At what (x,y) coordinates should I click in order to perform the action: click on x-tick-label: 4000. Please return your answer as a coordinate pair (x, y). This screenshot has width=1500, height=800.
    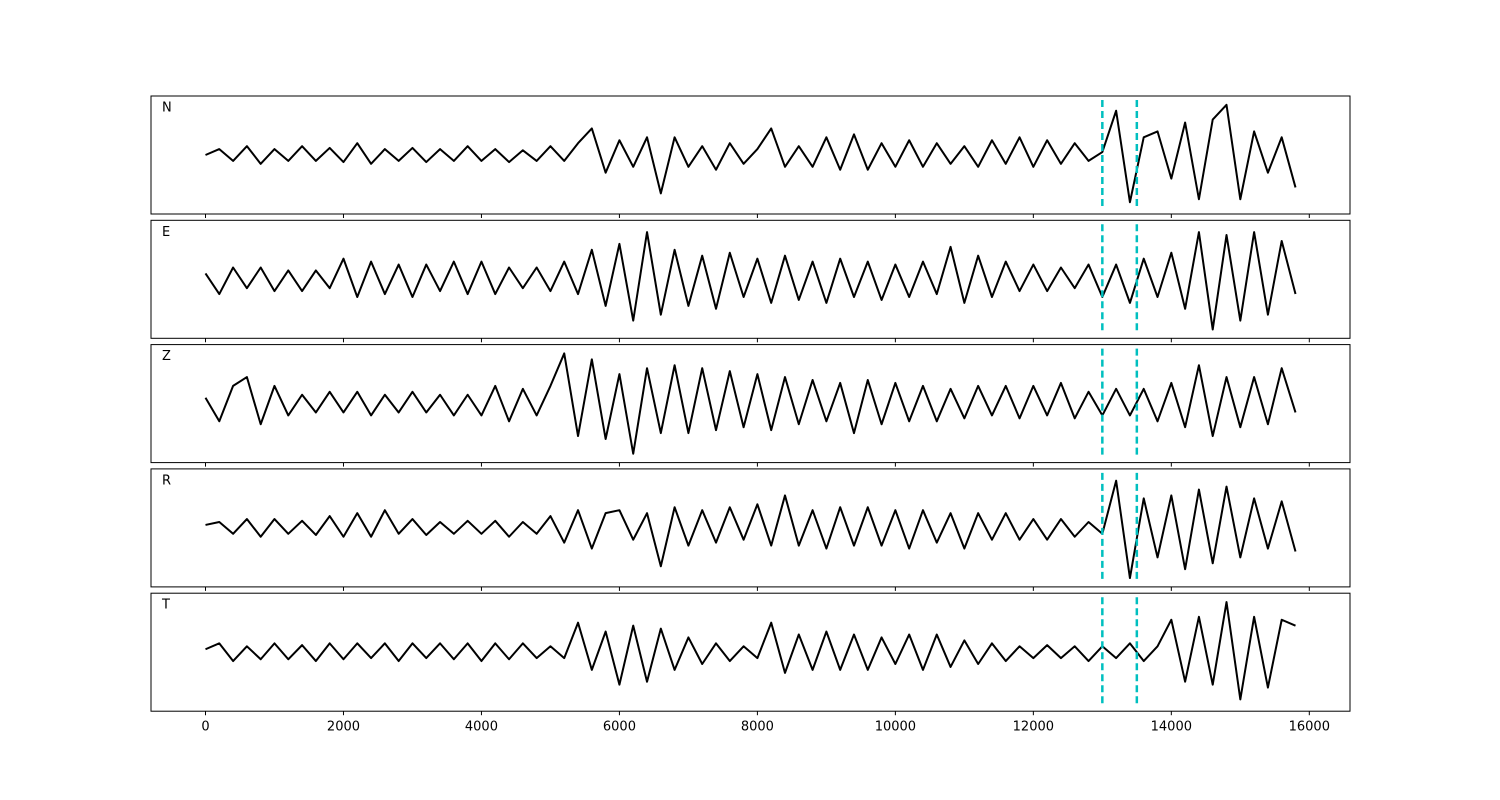
    Looking at the image, I should click on (481, 727).